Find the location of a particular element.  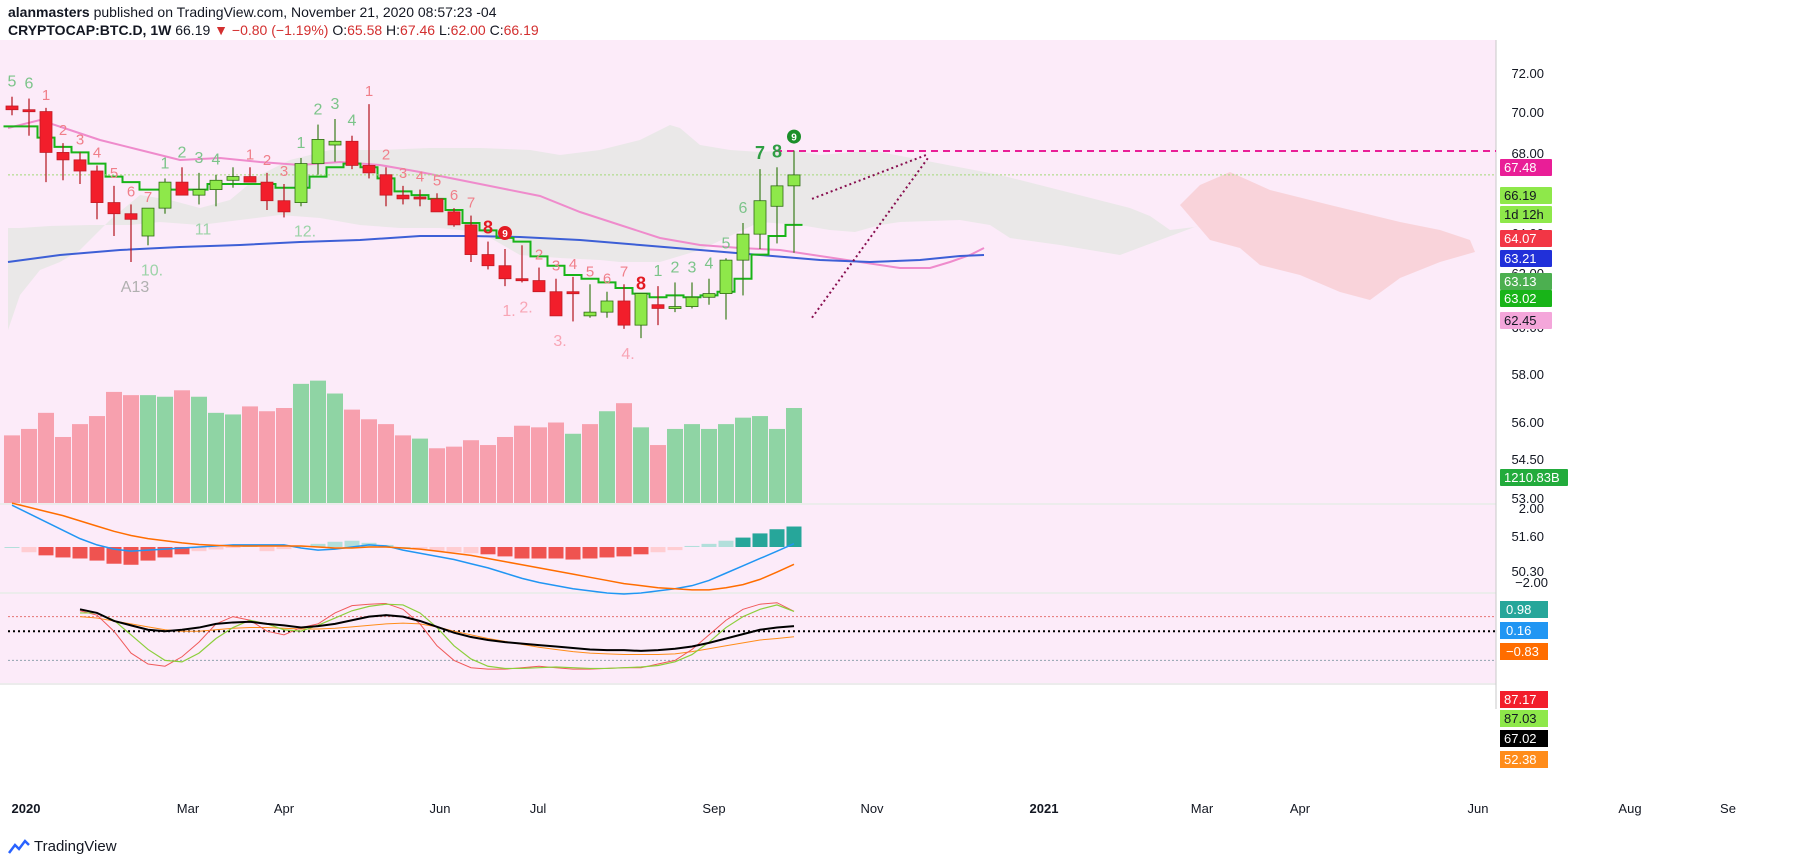

td-count-label: 7 is located at coordinates (471, 203).